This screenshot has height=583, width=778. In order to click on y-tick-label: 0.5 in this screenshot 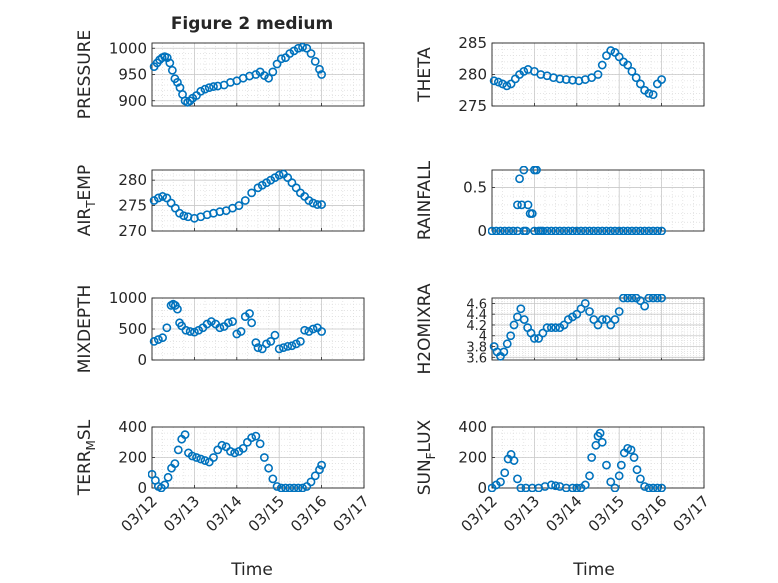, I will do `click(475, 187)`.